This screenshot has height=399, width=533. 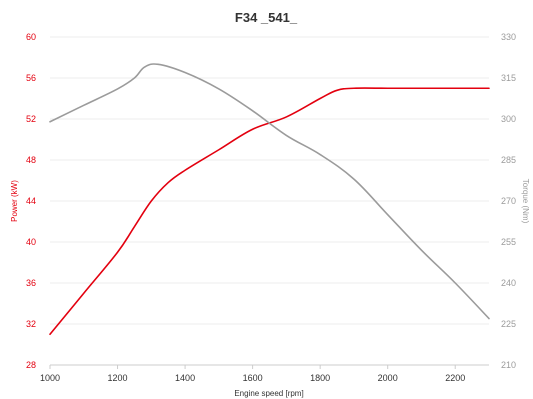 I want to click on left-y-tick-label: 40, so click(x=31, y=242).